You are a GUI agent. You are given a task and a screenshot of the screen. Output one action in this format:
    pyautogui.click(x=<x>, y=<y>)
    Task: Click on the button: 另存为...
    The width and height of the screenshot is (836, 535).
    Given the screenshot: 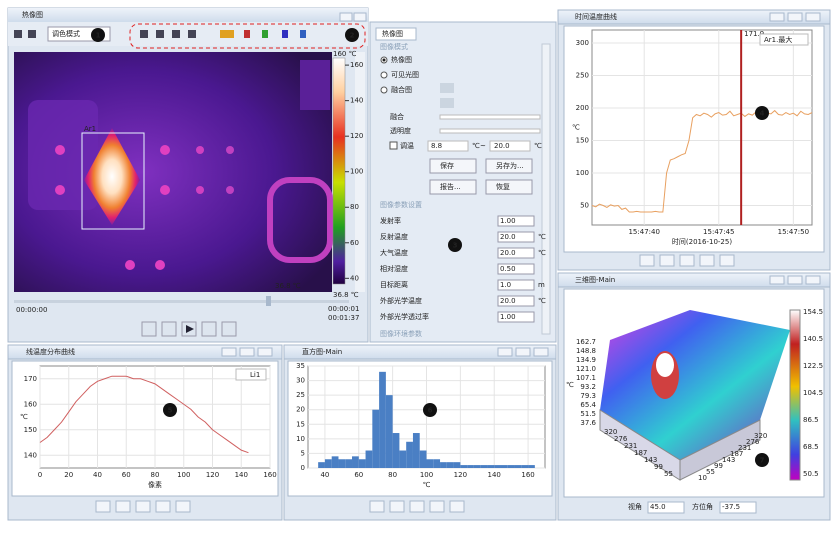 What is the action you would take?
    pyautogui.click(x=510, y=165)
    